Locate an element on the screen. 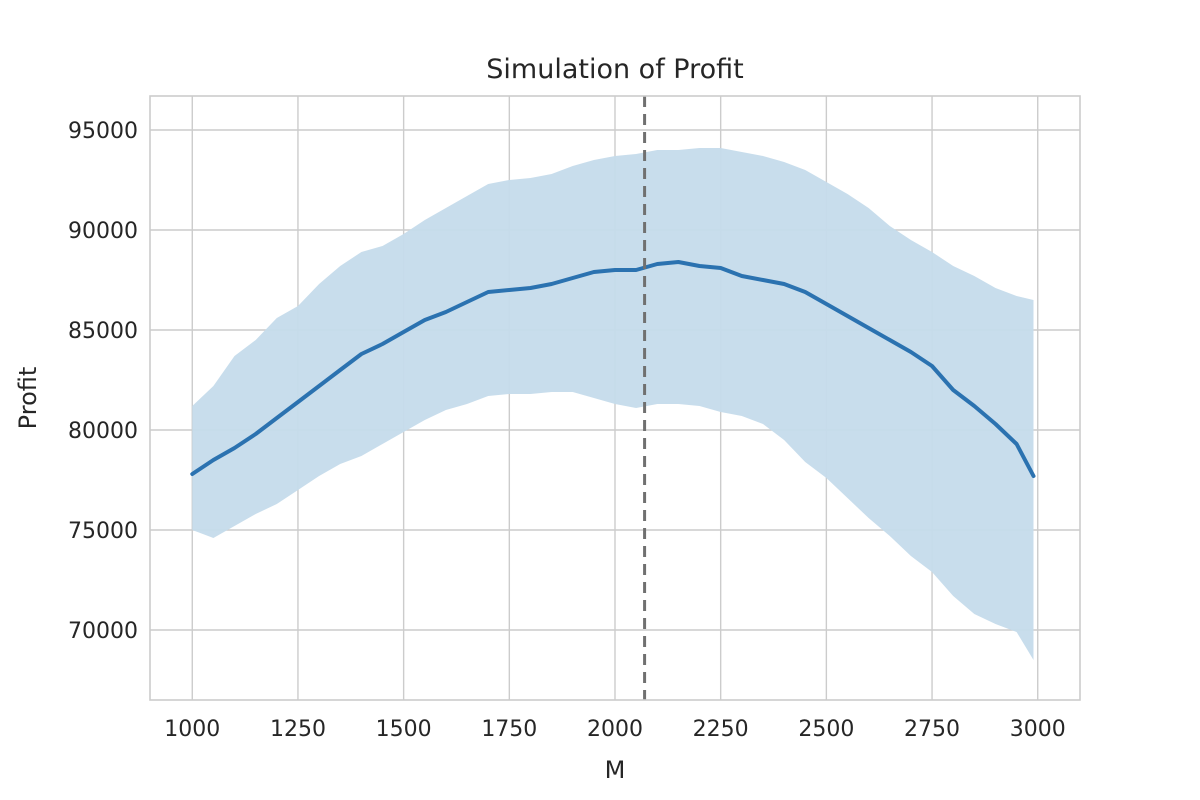 This screenshot has height=800, width=1200. y-tick-label: 95000 is located at coordinates (103, 131).